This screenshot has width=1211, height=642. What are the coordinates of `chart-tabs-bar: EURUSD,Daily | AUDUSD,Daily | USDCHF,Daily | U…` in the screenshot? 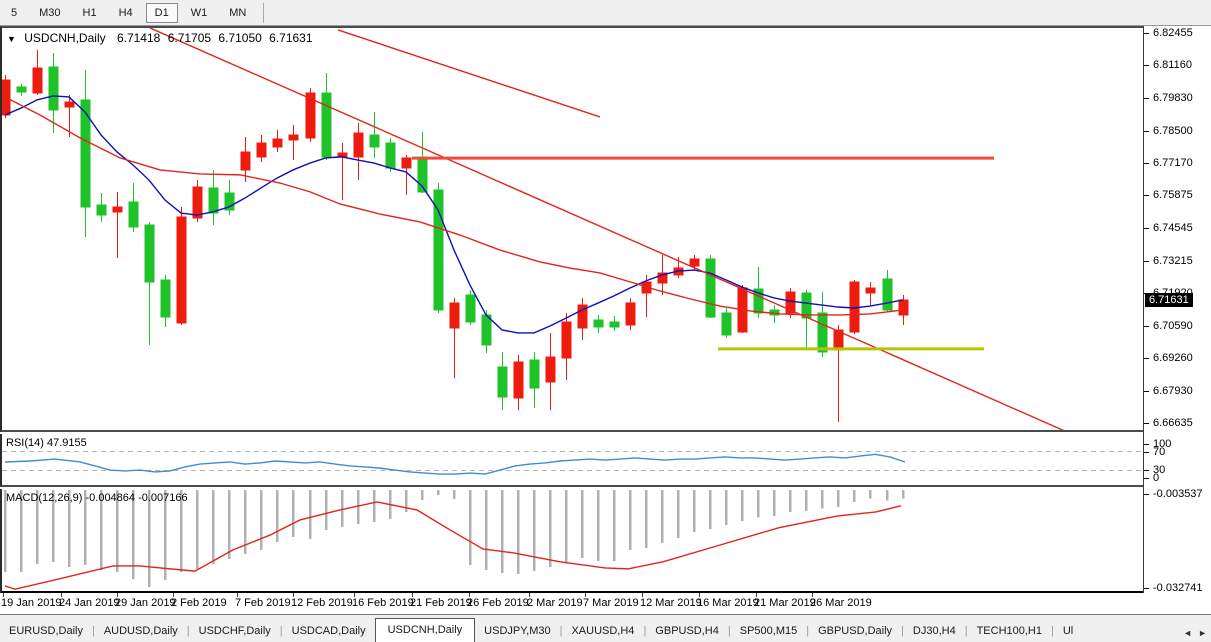 It's located at (605, 628).